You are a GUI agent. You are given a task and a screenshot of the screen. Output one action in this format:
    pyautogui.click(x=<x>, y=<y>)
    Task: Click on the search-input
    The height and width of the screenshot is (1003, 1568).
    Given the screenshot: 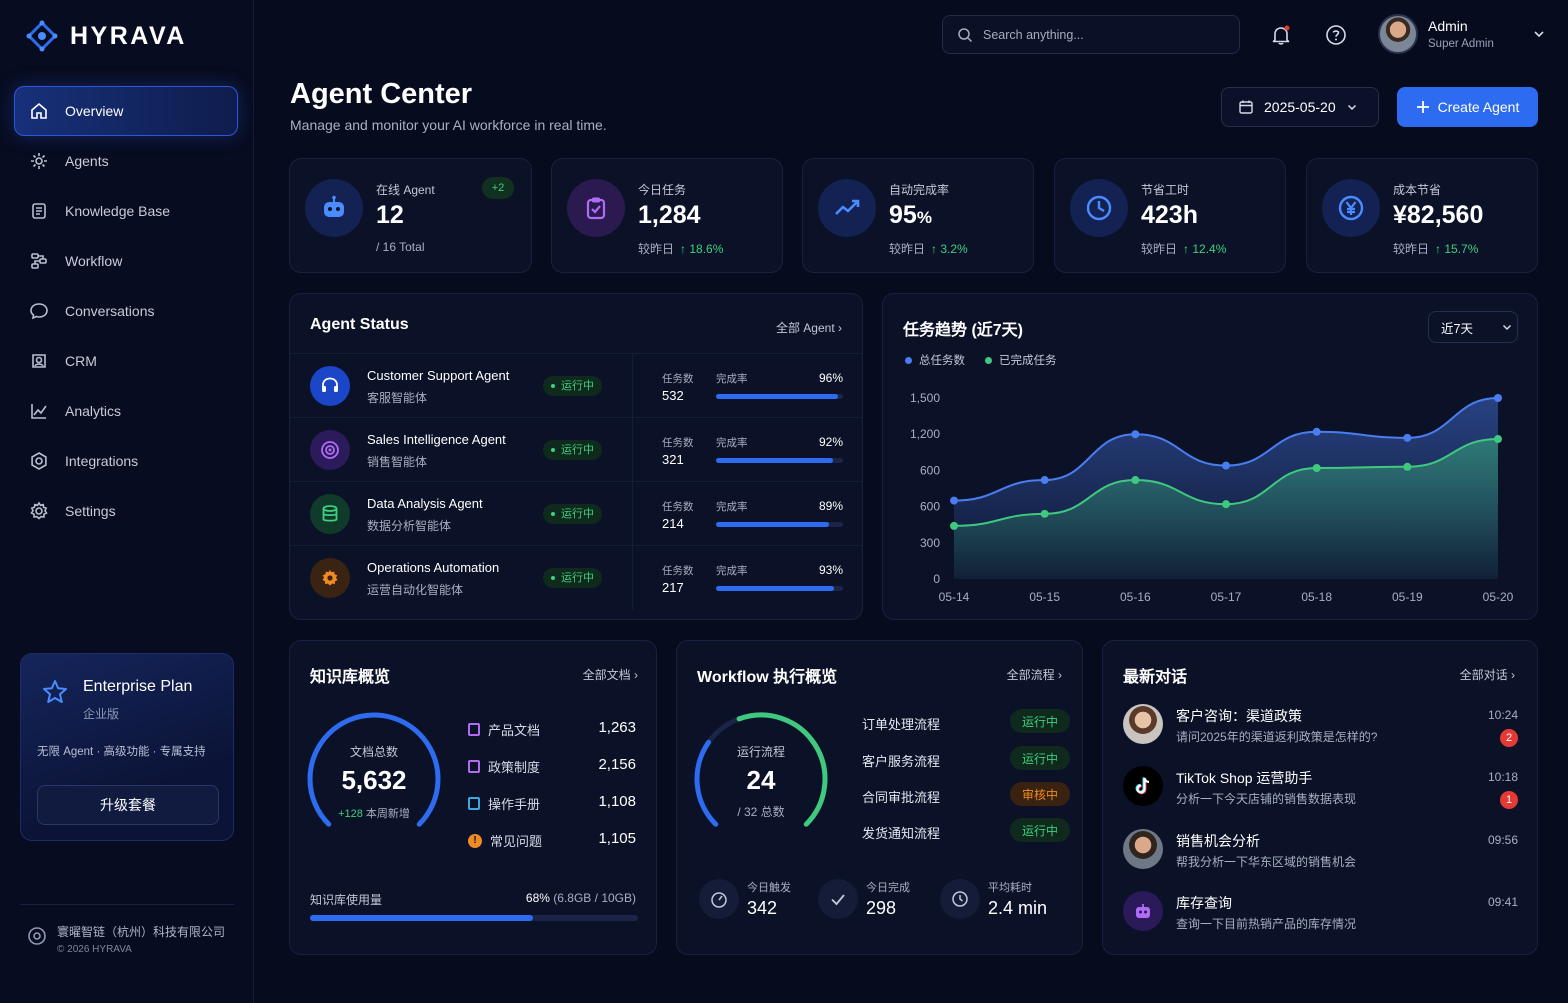 What is the action you would take?
    pyautogui.click(x=1103, y=34)
    